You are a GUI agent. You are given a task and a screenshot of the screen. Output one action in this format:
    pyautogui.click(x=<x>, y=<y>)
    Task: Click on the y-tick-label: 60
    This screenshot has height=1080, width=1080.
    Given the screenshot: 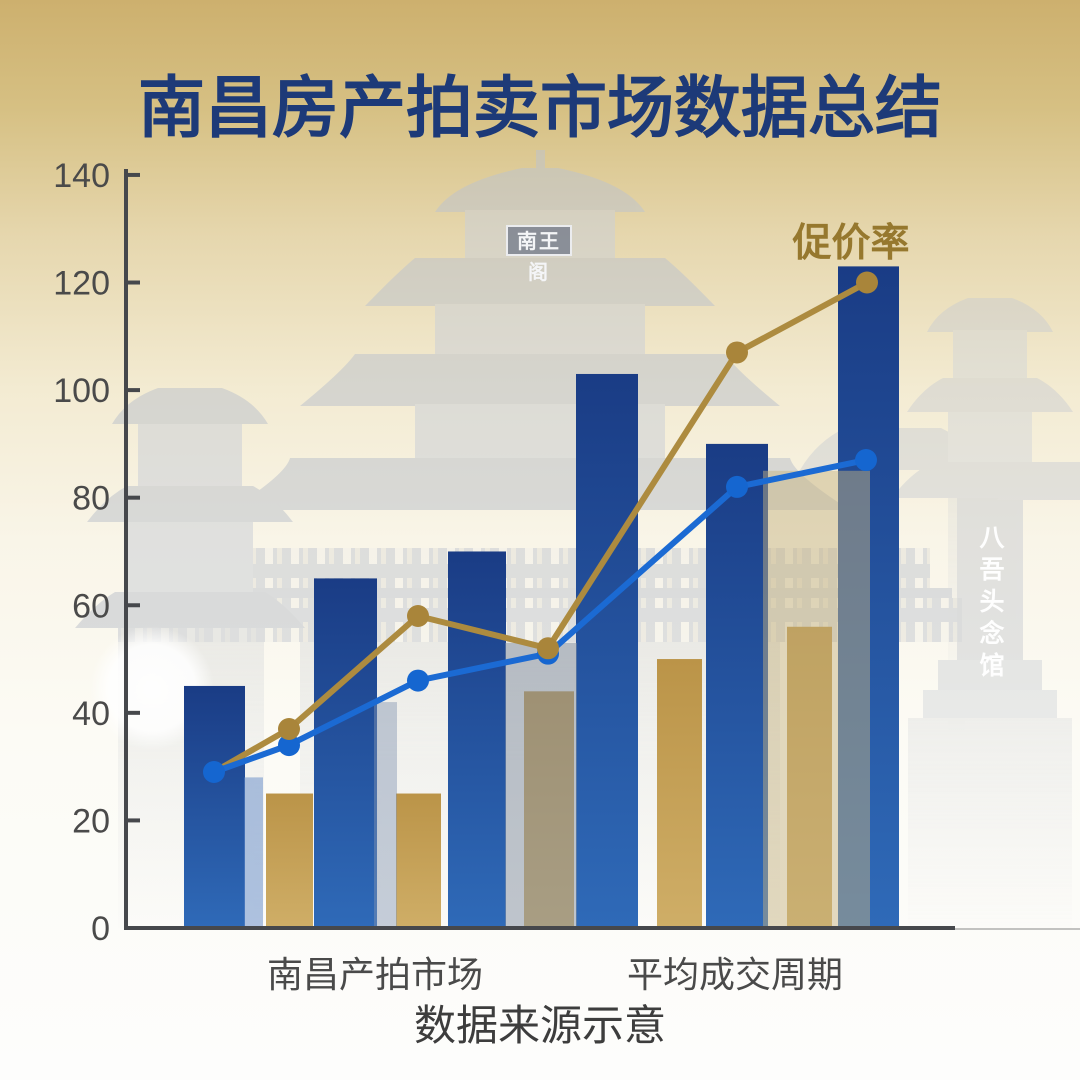 What is the action you would take?
    pyautogui.click(x=91, y=606)
    